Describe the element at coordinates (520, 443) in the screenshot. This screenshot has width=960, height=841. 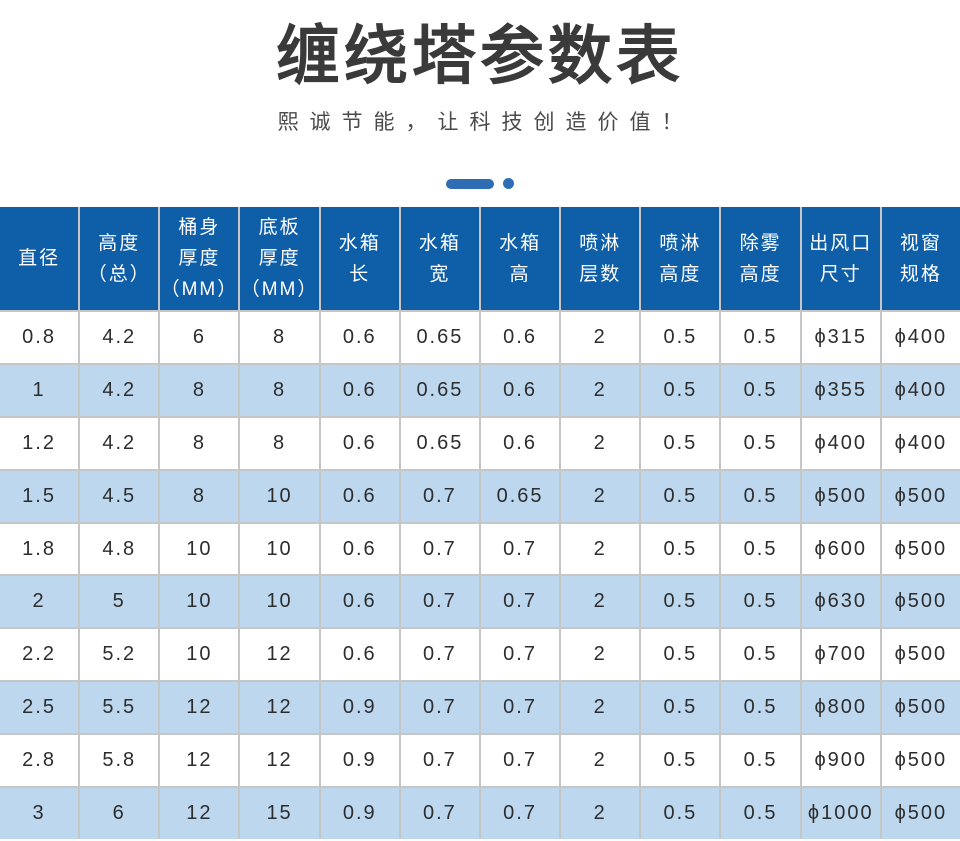
I see `table-cell-r3-tank-height: 0.6` at that location.